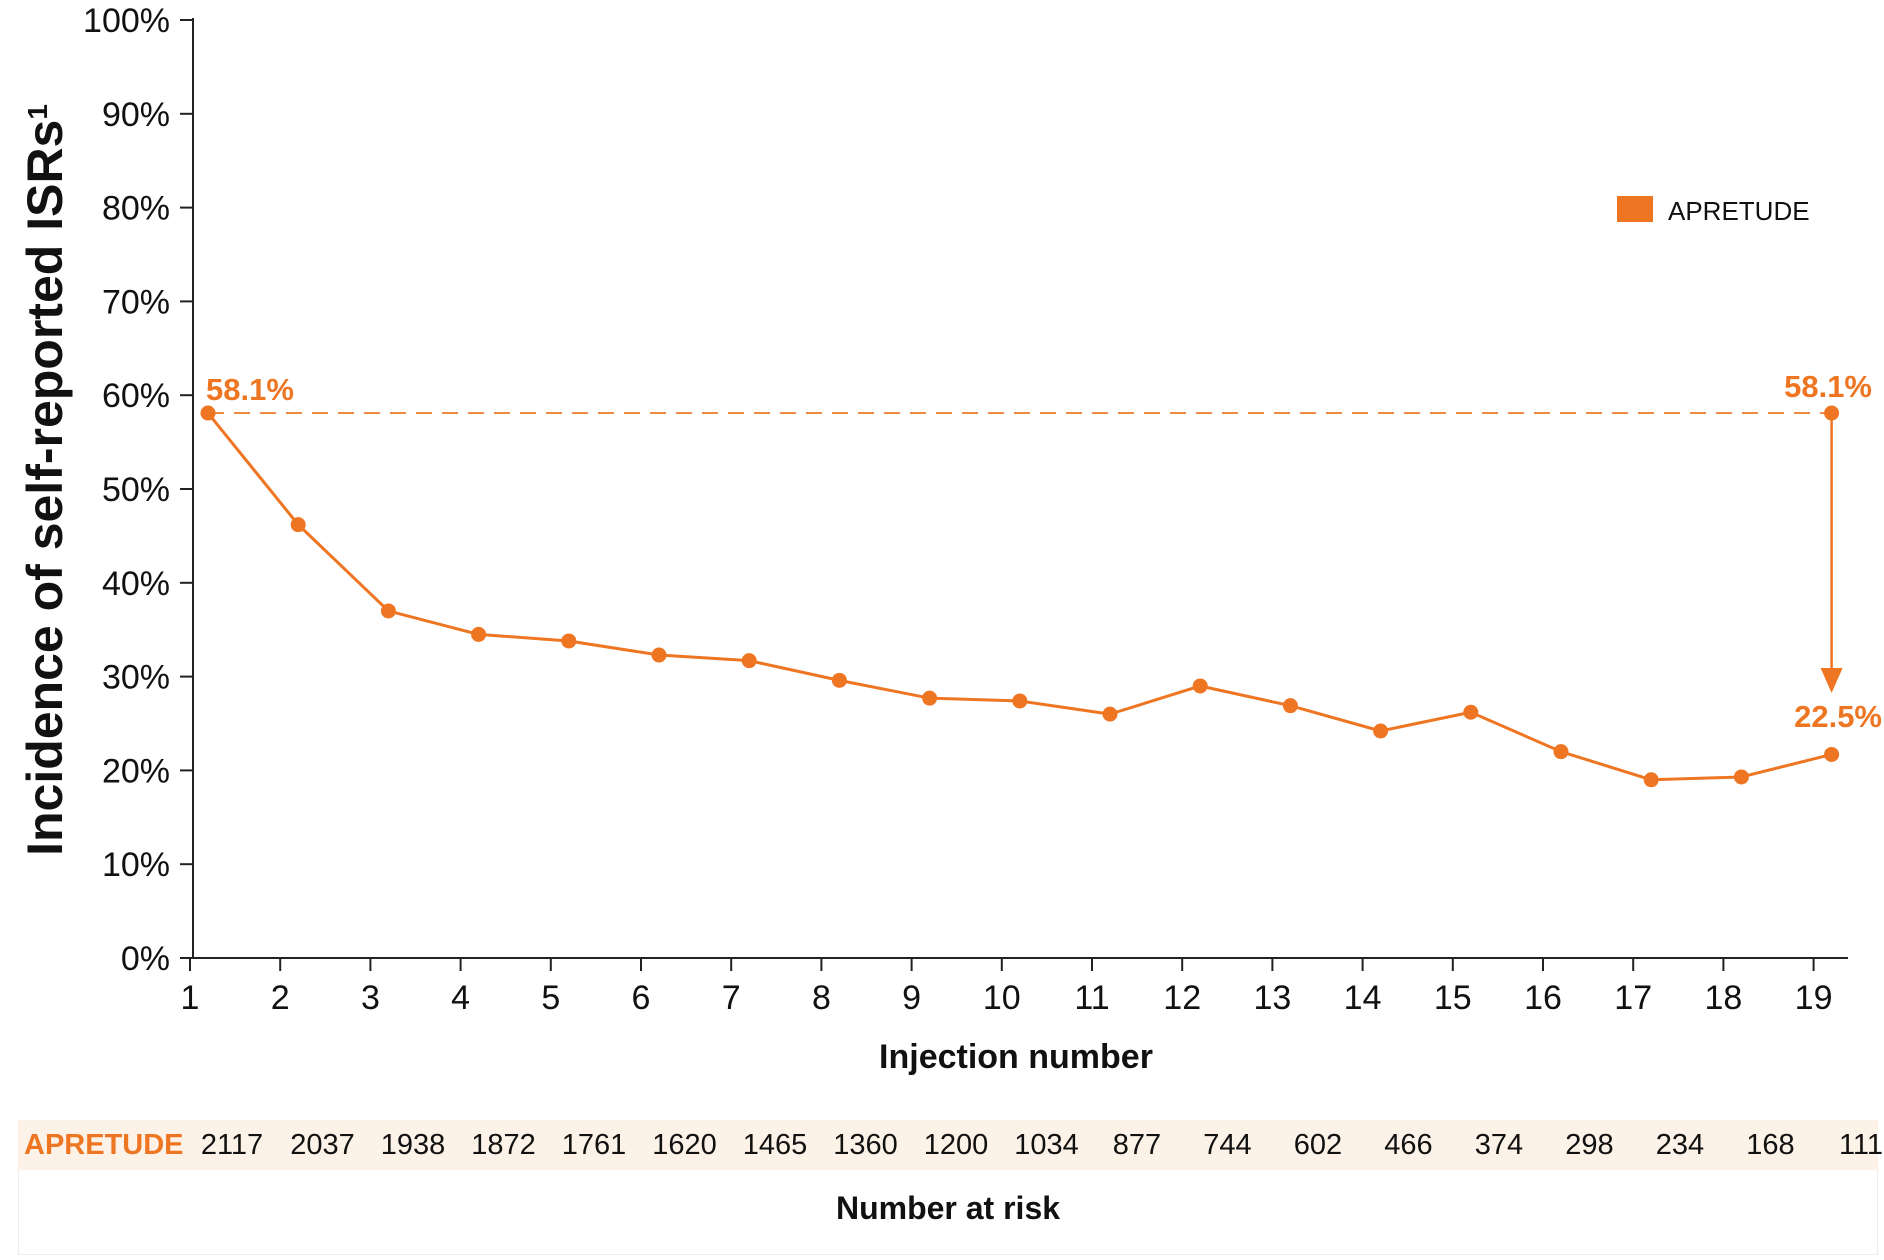 The image size is (1884, 1260). What do you see at coordinates (503, 1145) in the screenshot?
I see `risk-value: 1872` at bounding box center [503, 1145].